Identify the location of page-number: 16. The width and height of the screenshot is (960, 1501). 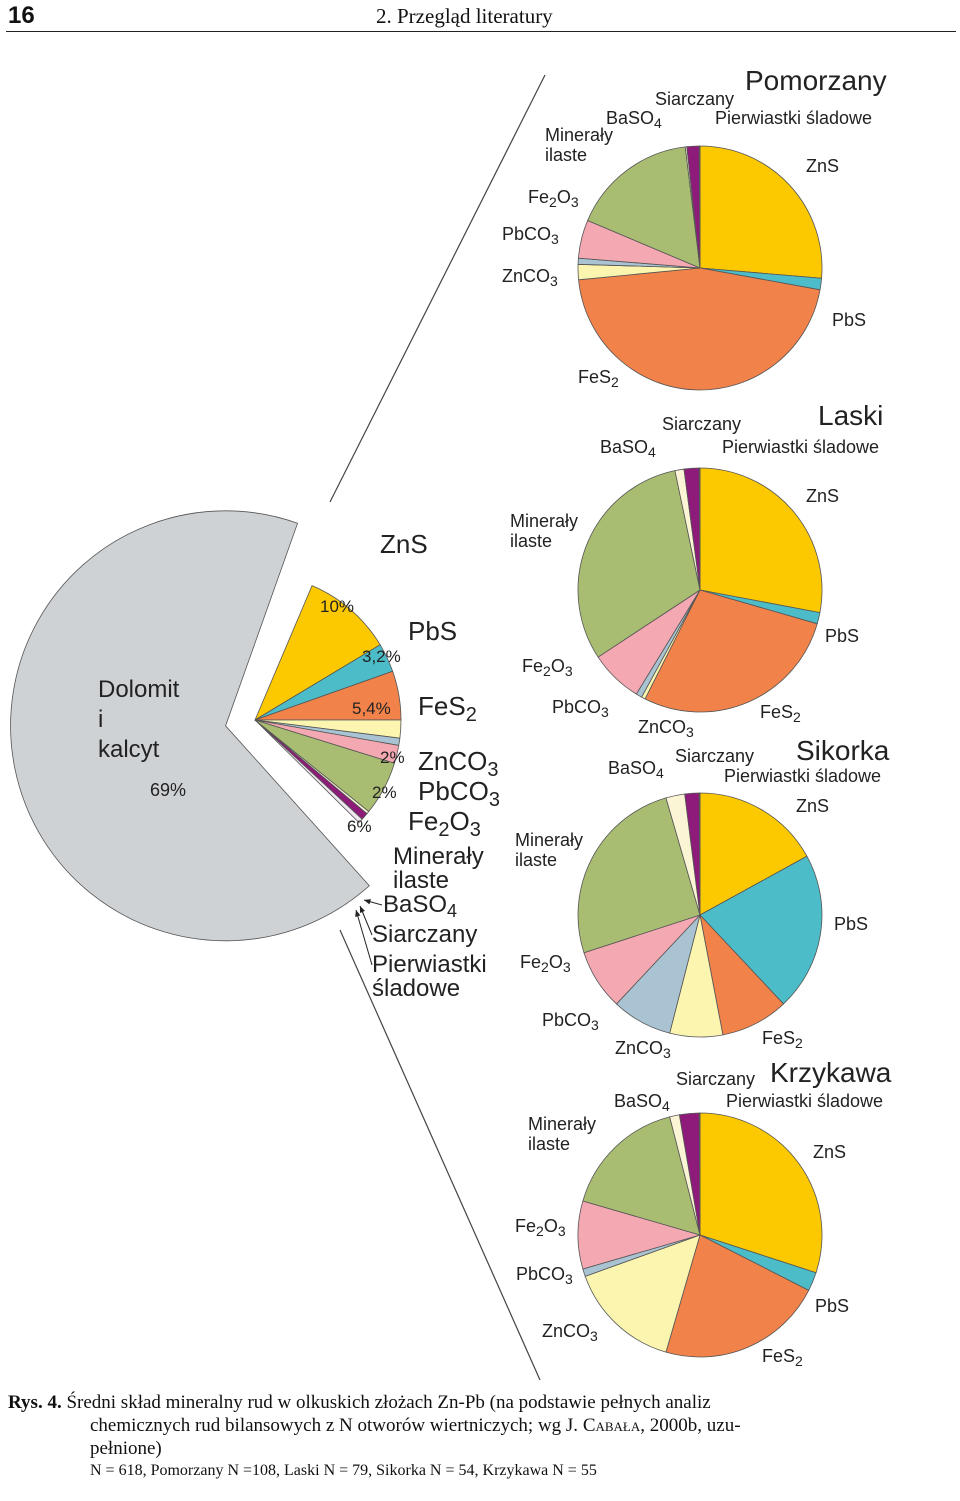
(21, 15).